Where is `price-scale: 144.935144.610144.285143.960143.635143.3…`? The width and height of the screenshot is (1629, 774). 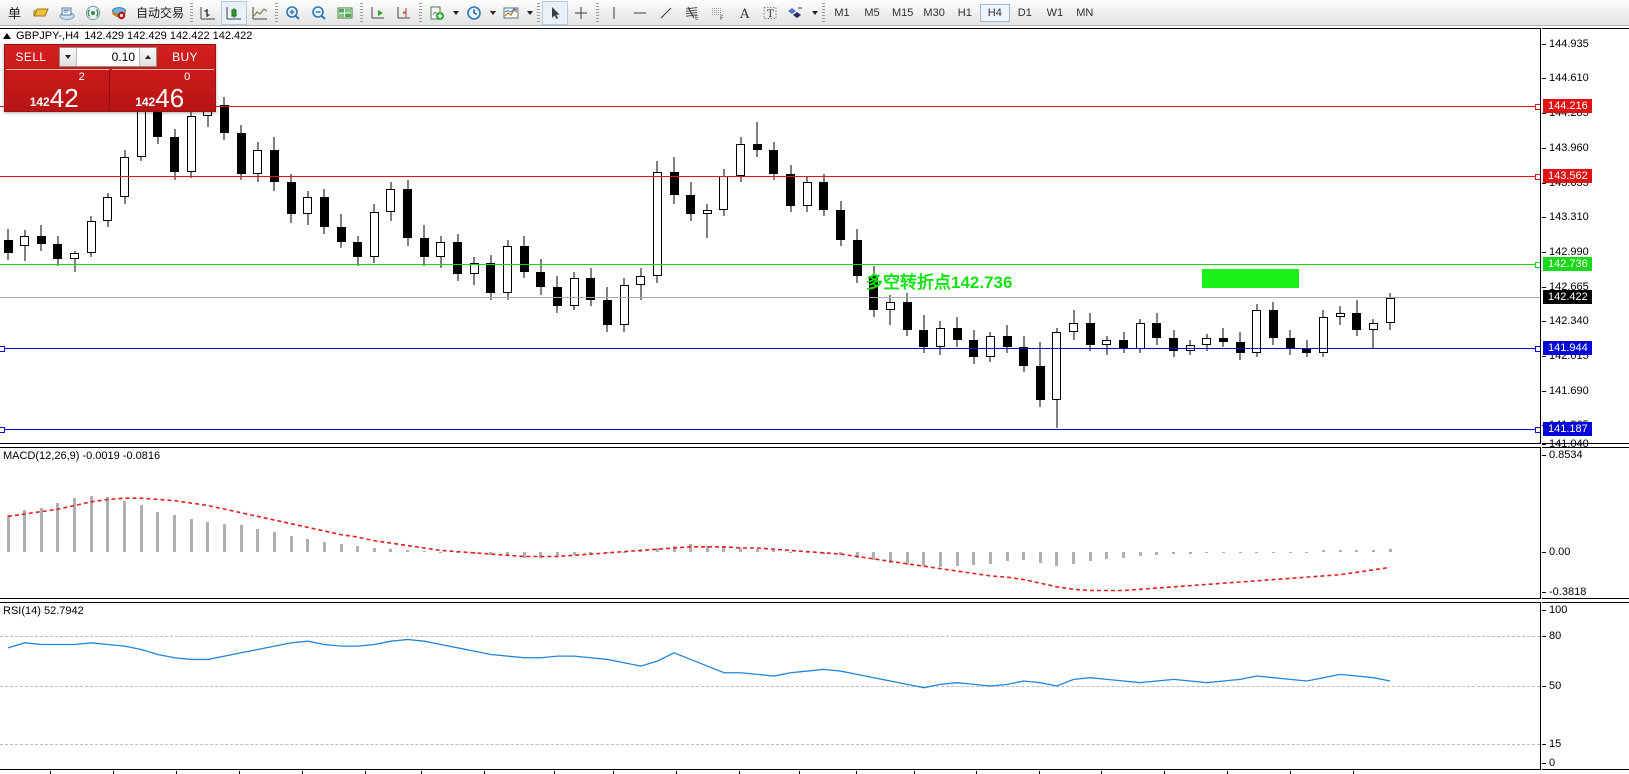 price-scale: 144.935144.610144.285143.960143.635143.3… is located at coordinates (1585, 239).